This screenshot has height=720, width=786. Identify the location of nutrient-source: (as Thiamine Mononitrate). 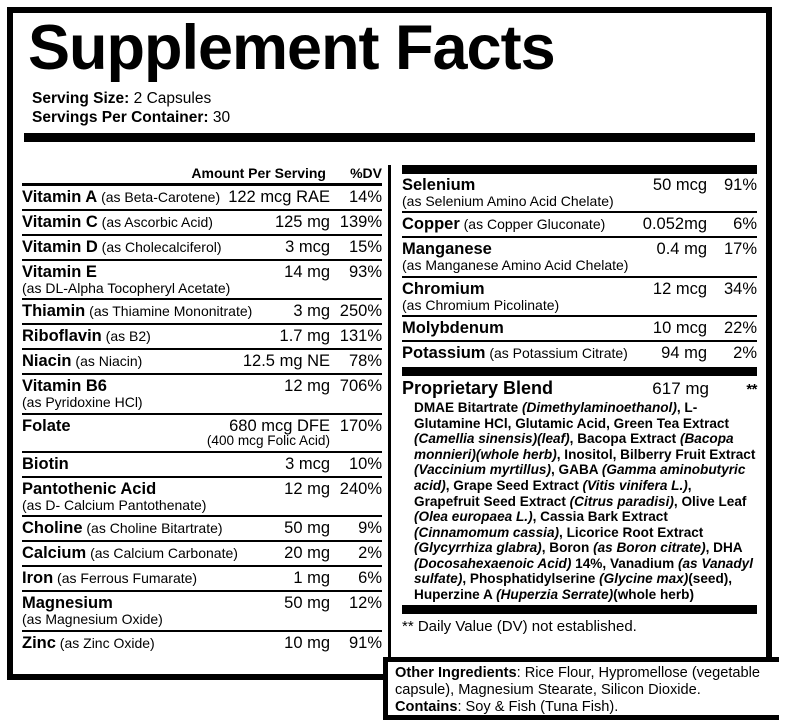
(169, 311).